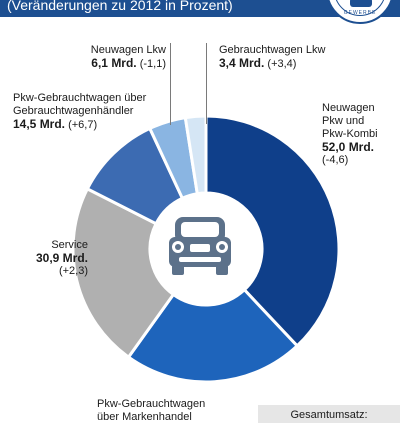  I want to click on label-neuwagen-lkw-value: 6,1 Mrd., so click(114, 63).